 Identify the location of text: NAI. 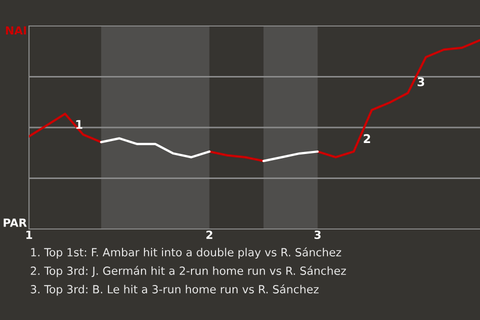
(16, 30).